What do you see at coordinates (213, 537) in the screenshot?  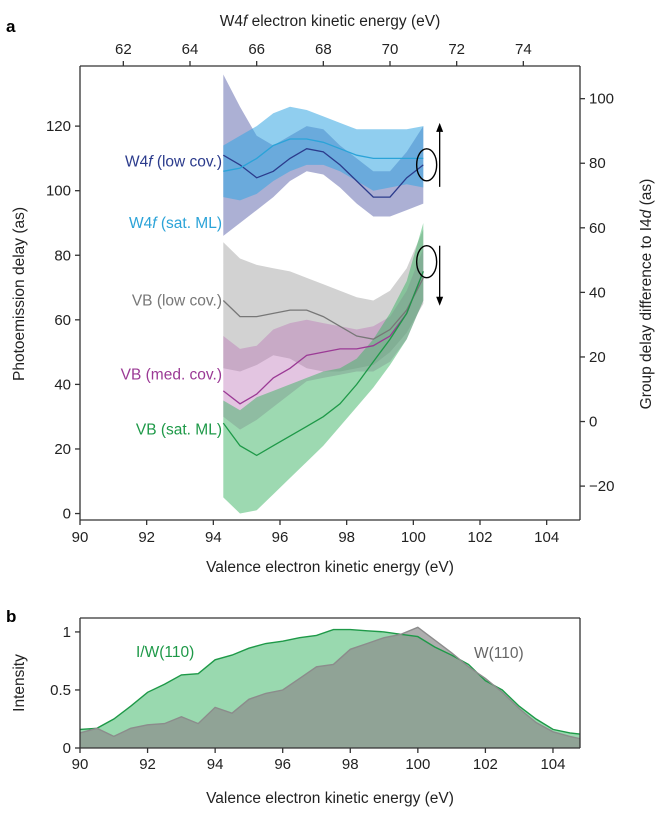 I see `x-tick-label: 94` at bounding box center [213, 537].